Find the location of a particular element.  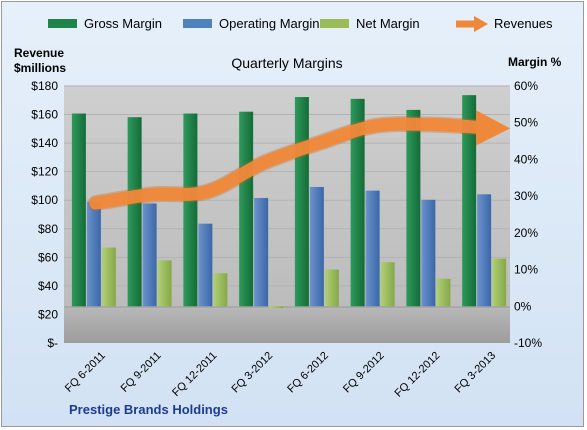

x-tick-label: FQ 6-2012 is located at coordinates (308, 373).